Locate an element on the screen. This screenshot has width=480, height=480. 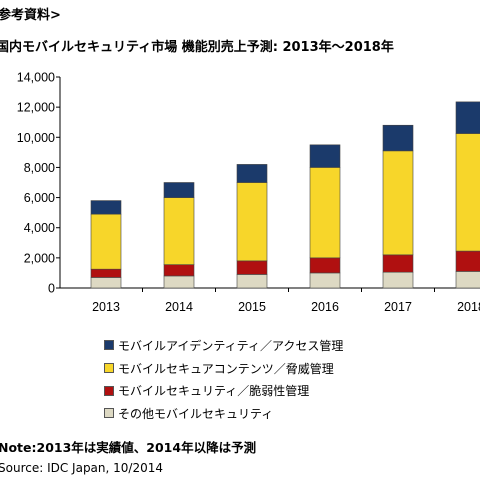
legend-item: モバイルセキュアコンテンツ／脅威管理 is located at coordinates (223, 368).